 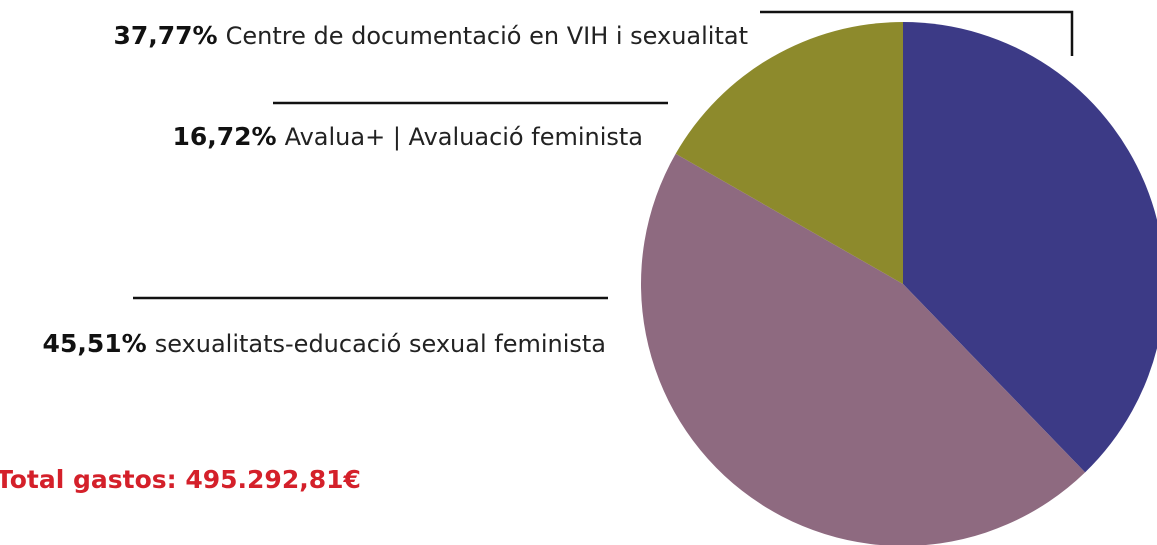 What do you see at coordinates (464, 137) in the screenshot?
I see `slice-name: Avalua+ | Avaluació feminista` at bounding box center [464, 137].